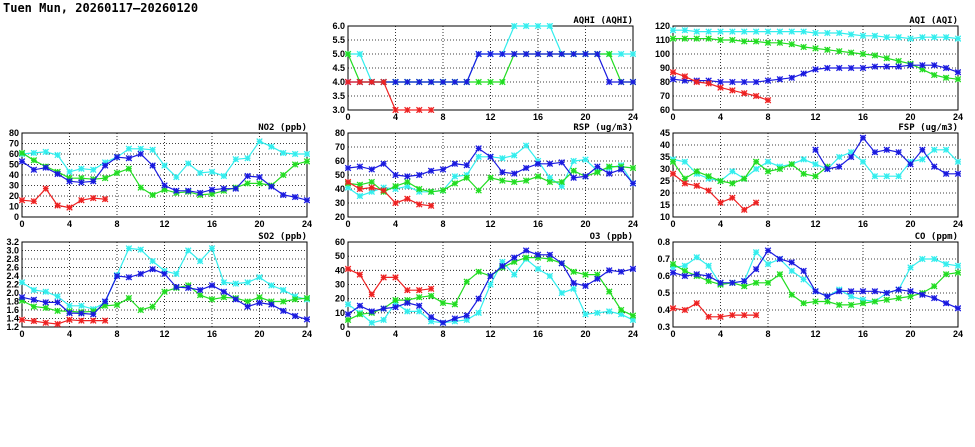 The width and height of the screenshot is (975, 447). Describe the element at coordinates (14, 196) in the screenshot. I see `y-tick-label: 20` at that location.